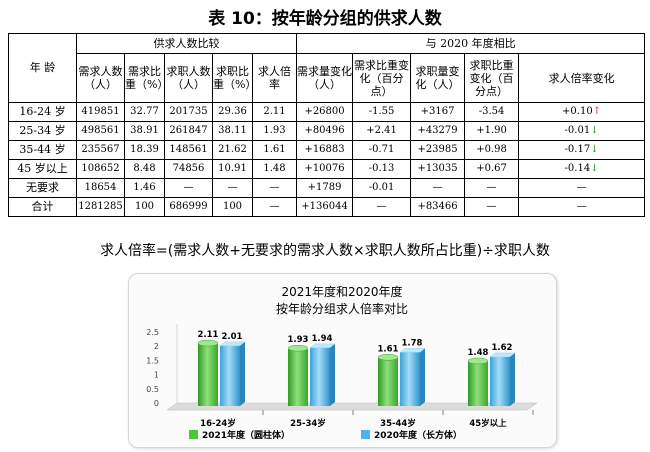 The width and height of the screenshot is (650, 452). I want to click on row-label: 25-34 岁, so click(42, 131).